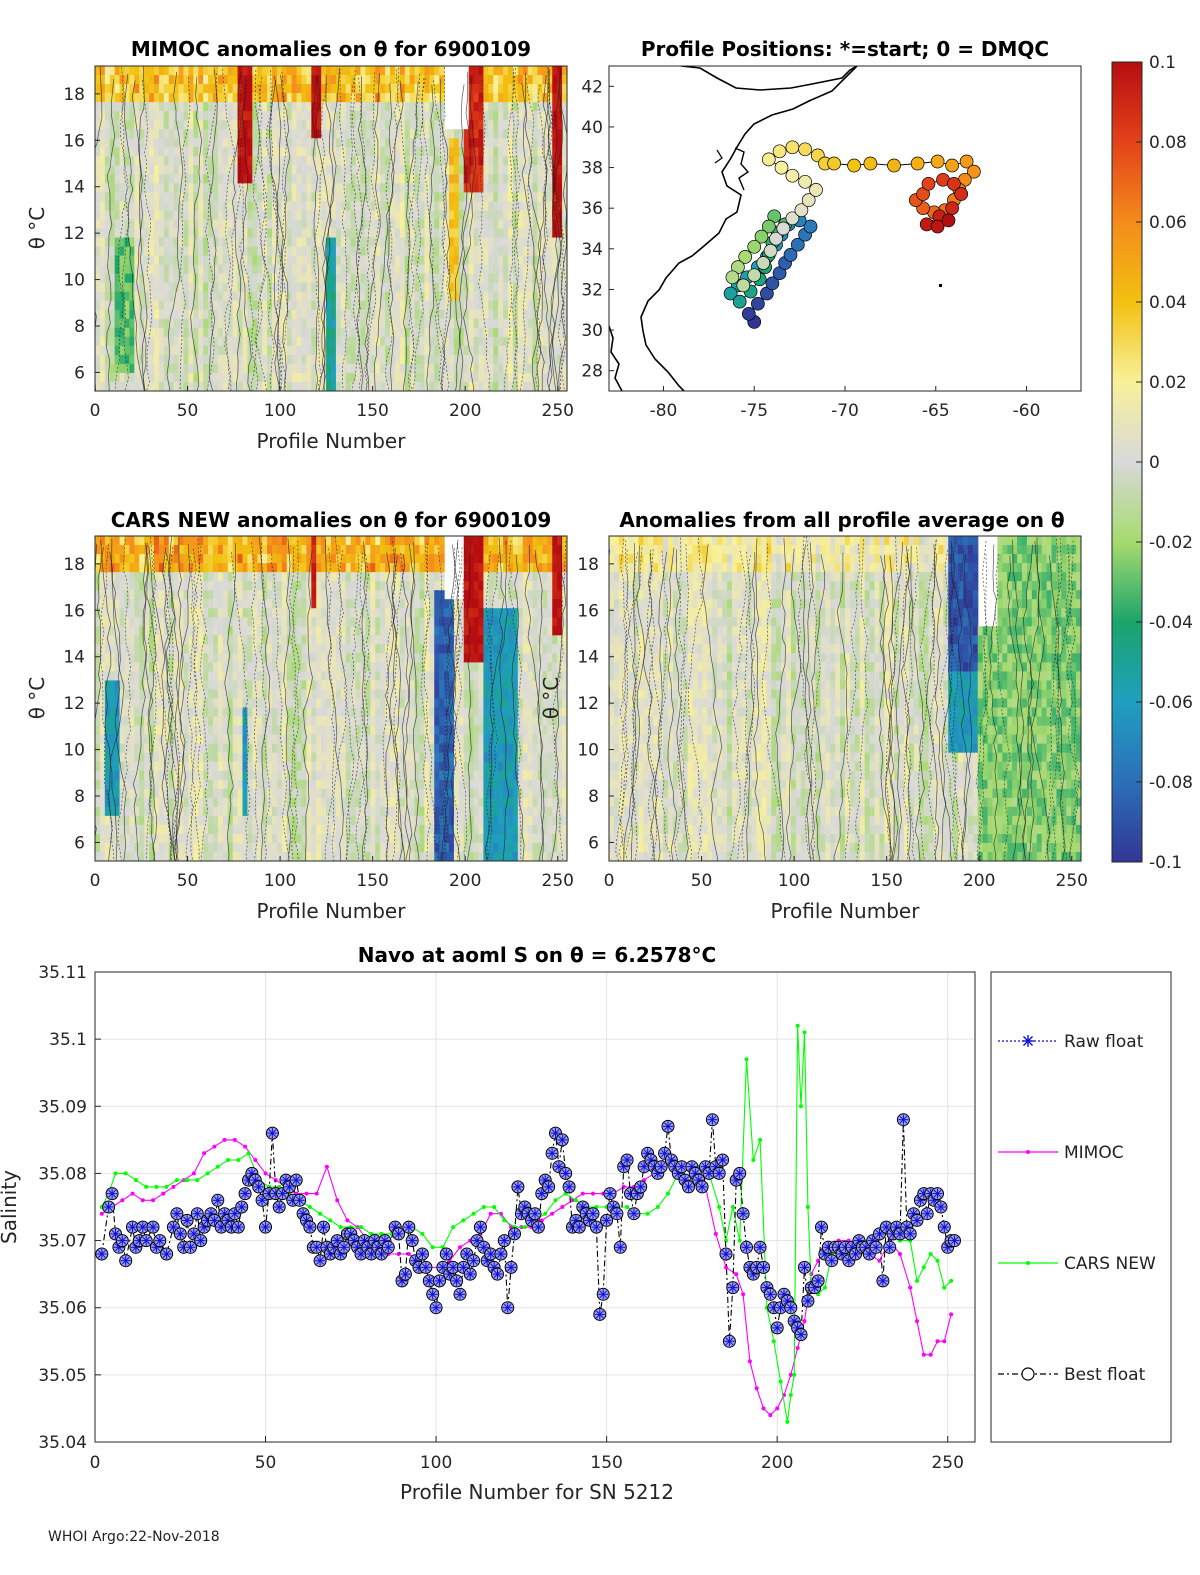 This screenshot has height=1575, width=1200. What do you see at coordinates (527, 234) in the screenshot?
I see `contour-line` at bounding box center [527, 234].